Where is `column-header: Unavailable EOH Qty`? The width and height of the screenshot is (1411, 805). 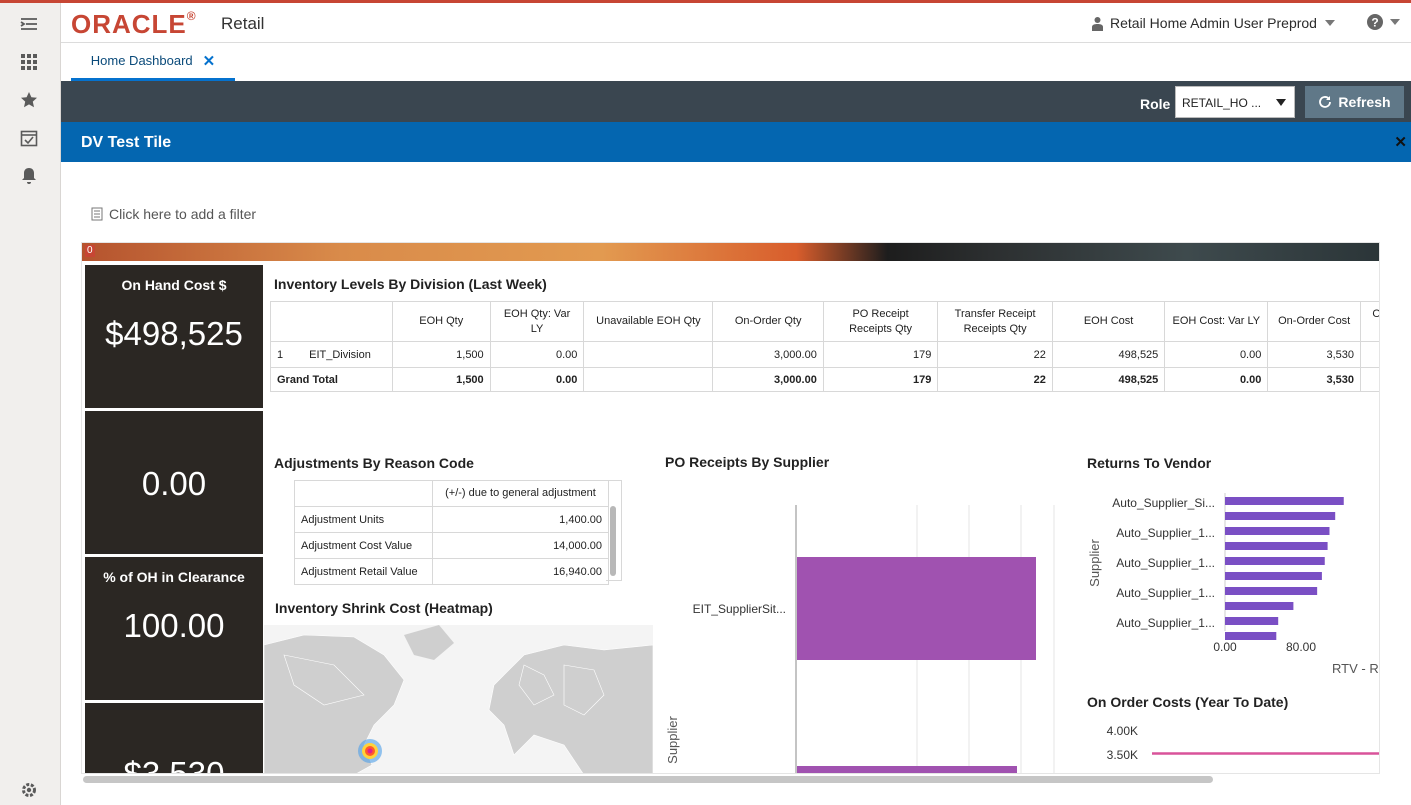
column-header: Unavailable EOH Qty is located at coordinates (648, 321).